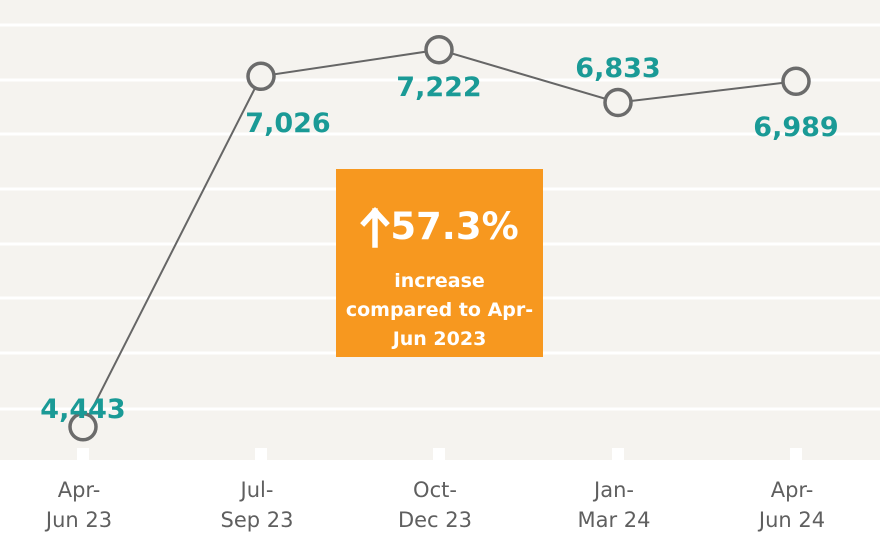  I want to click on x-tick-label-1: Jul-Sep 23, so click(257, 505).